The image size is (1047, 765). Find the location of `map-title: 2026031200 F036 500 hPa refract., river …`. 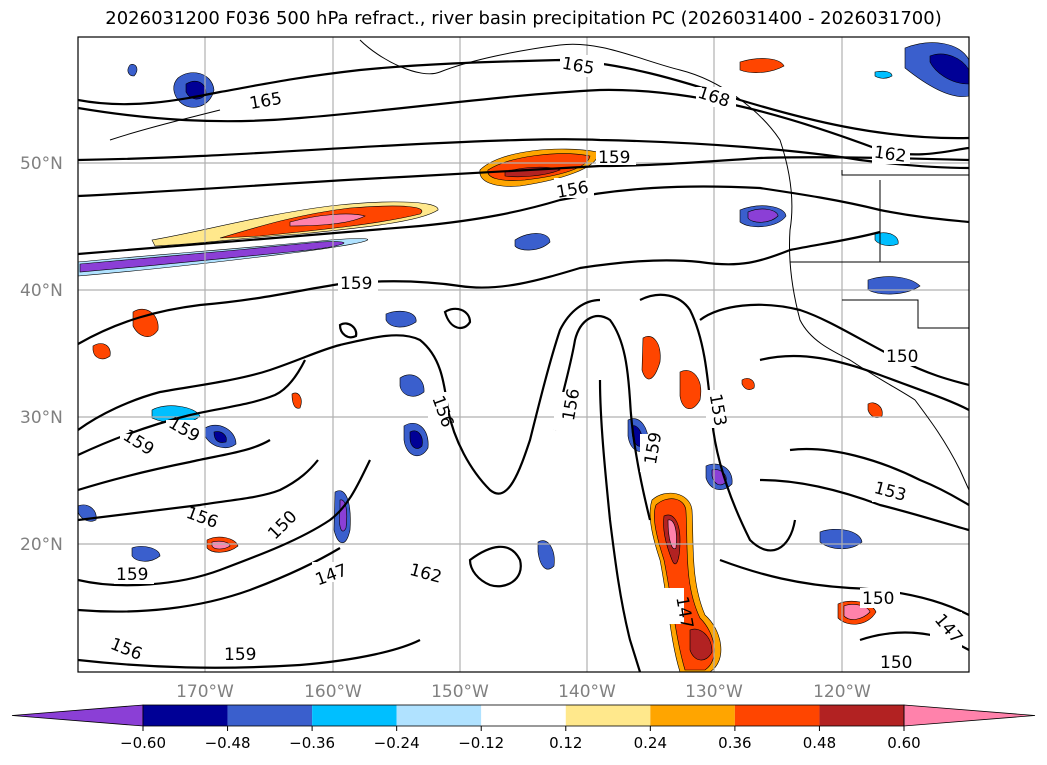

map-title: 2026031200 F036 500 hPa refract., river … is located at coordinates (523, 18).